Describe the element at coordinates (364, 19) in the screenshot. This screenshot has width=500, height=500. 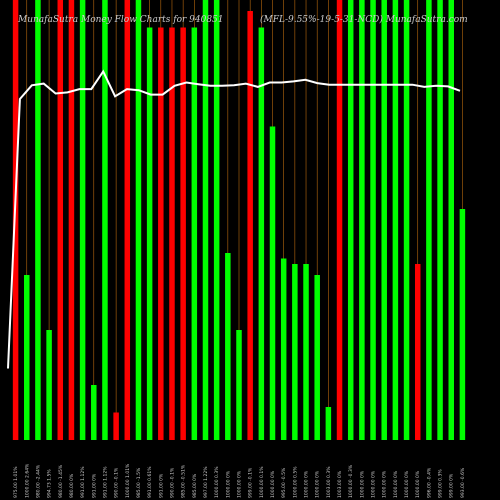
I see `chart-subtitle: (MFL-9.55%-19-5-31-NCD) MunafaSutra.com` at that location.